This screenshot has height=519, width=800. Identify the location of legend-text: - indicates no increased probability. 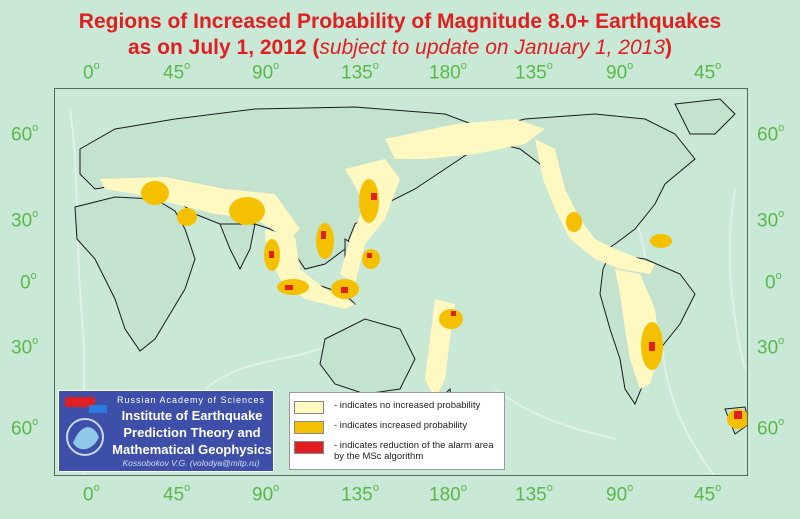
(407, 405).